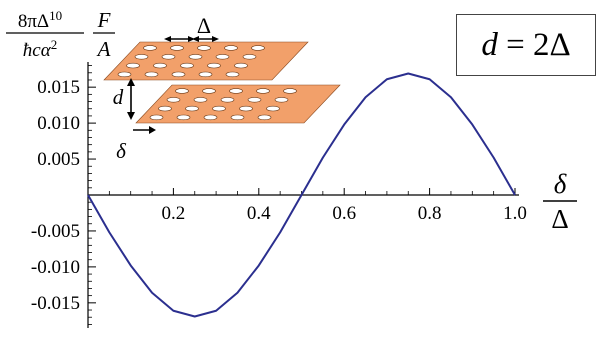  I want to click on annotation-equals: =, so click(515, 44).